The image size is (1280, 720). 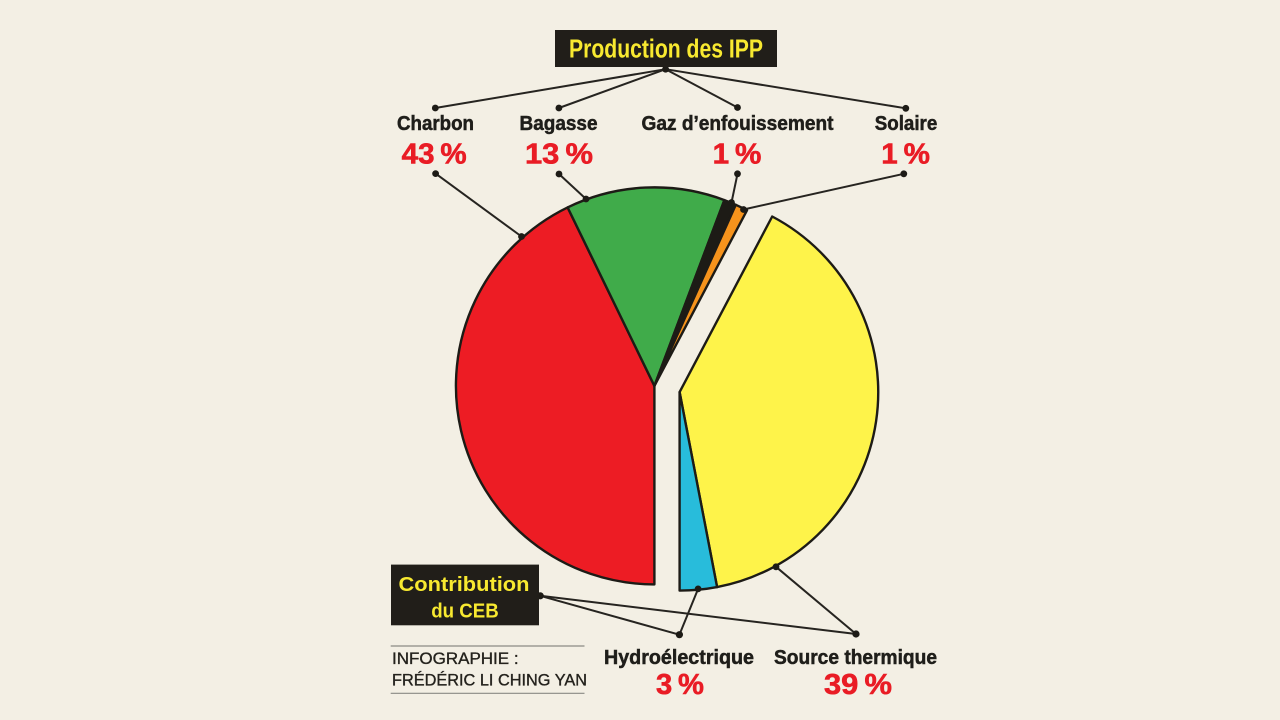 What do you see at coordinates (434, 154) in the screenshot?
I see `svg-text: 43 %` at bounding box center [434, 154].